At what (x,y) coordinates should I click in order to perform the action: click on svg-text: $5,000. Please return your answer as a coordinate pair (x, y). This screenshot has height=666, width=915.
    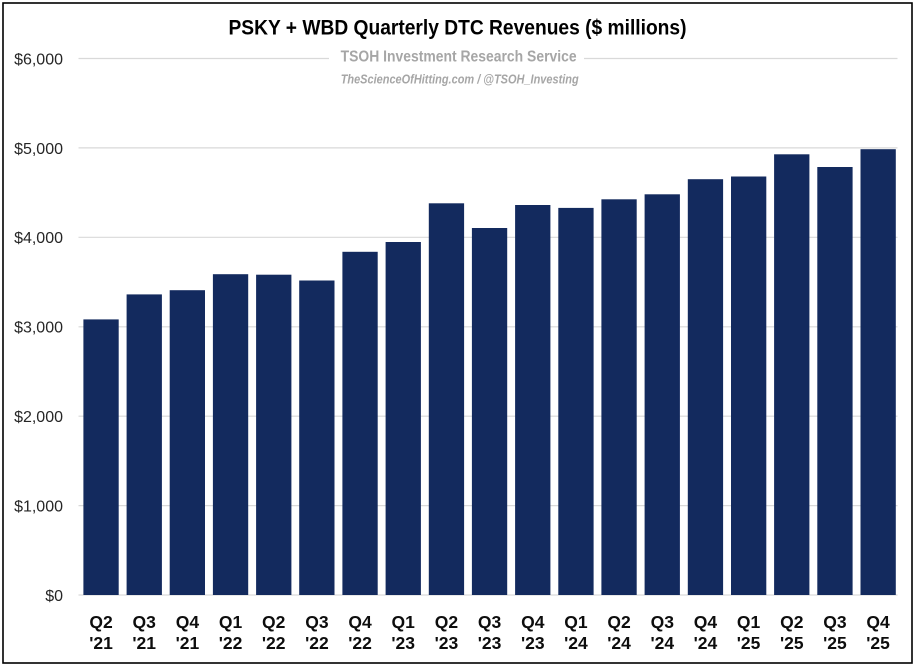
    Looking at the image, I should click on (38, 149).